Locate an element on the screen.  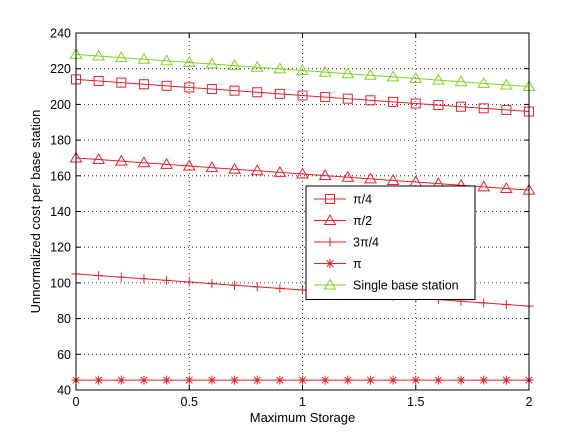
x-tick-label: 0 is located at coordinates (76, 402).